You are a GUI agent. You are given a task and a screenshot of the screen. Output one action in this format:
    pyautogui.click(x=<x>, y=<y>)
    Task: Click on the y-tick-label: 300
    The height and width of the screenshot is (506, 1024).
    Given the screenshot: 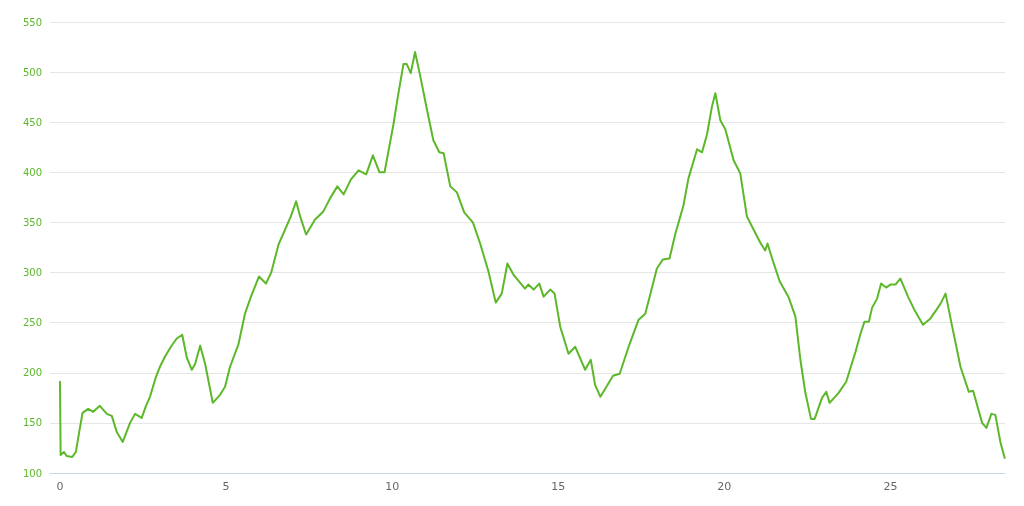 What is the action you would take?
    pyautogui.click(x=32, y=273)
    